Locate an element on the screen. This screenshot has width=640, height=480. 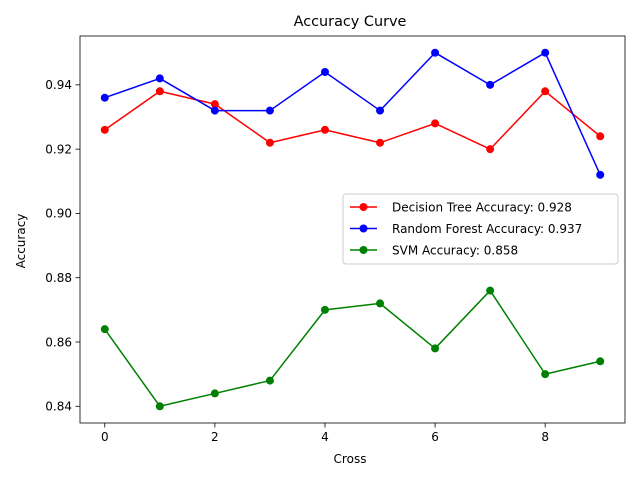
y-tick-label: 0.84 is located at coordinates (58, 407).